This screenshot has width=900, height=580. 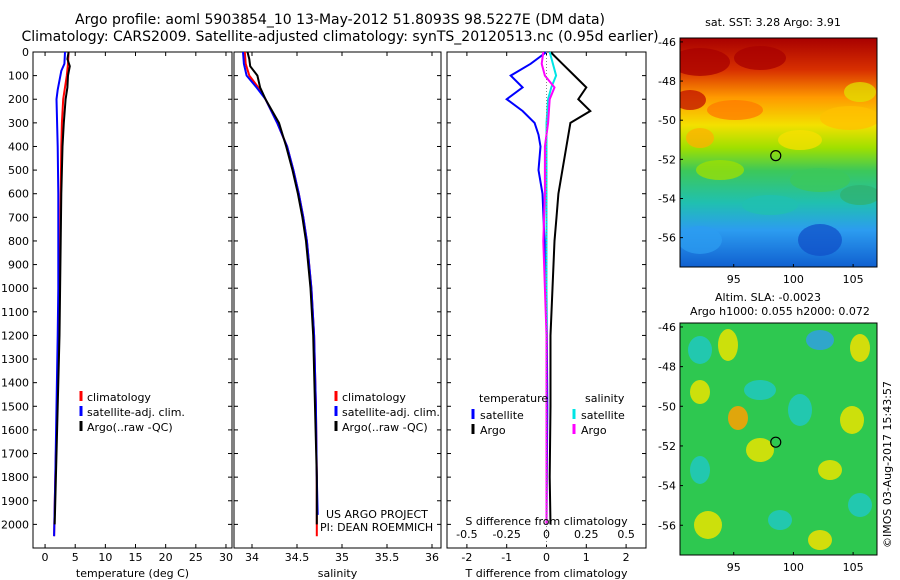 What do you see at coordinates (18, 241) in the screenshot?
I see `depth-tick-label: 800` at bounding box center [18, 241].